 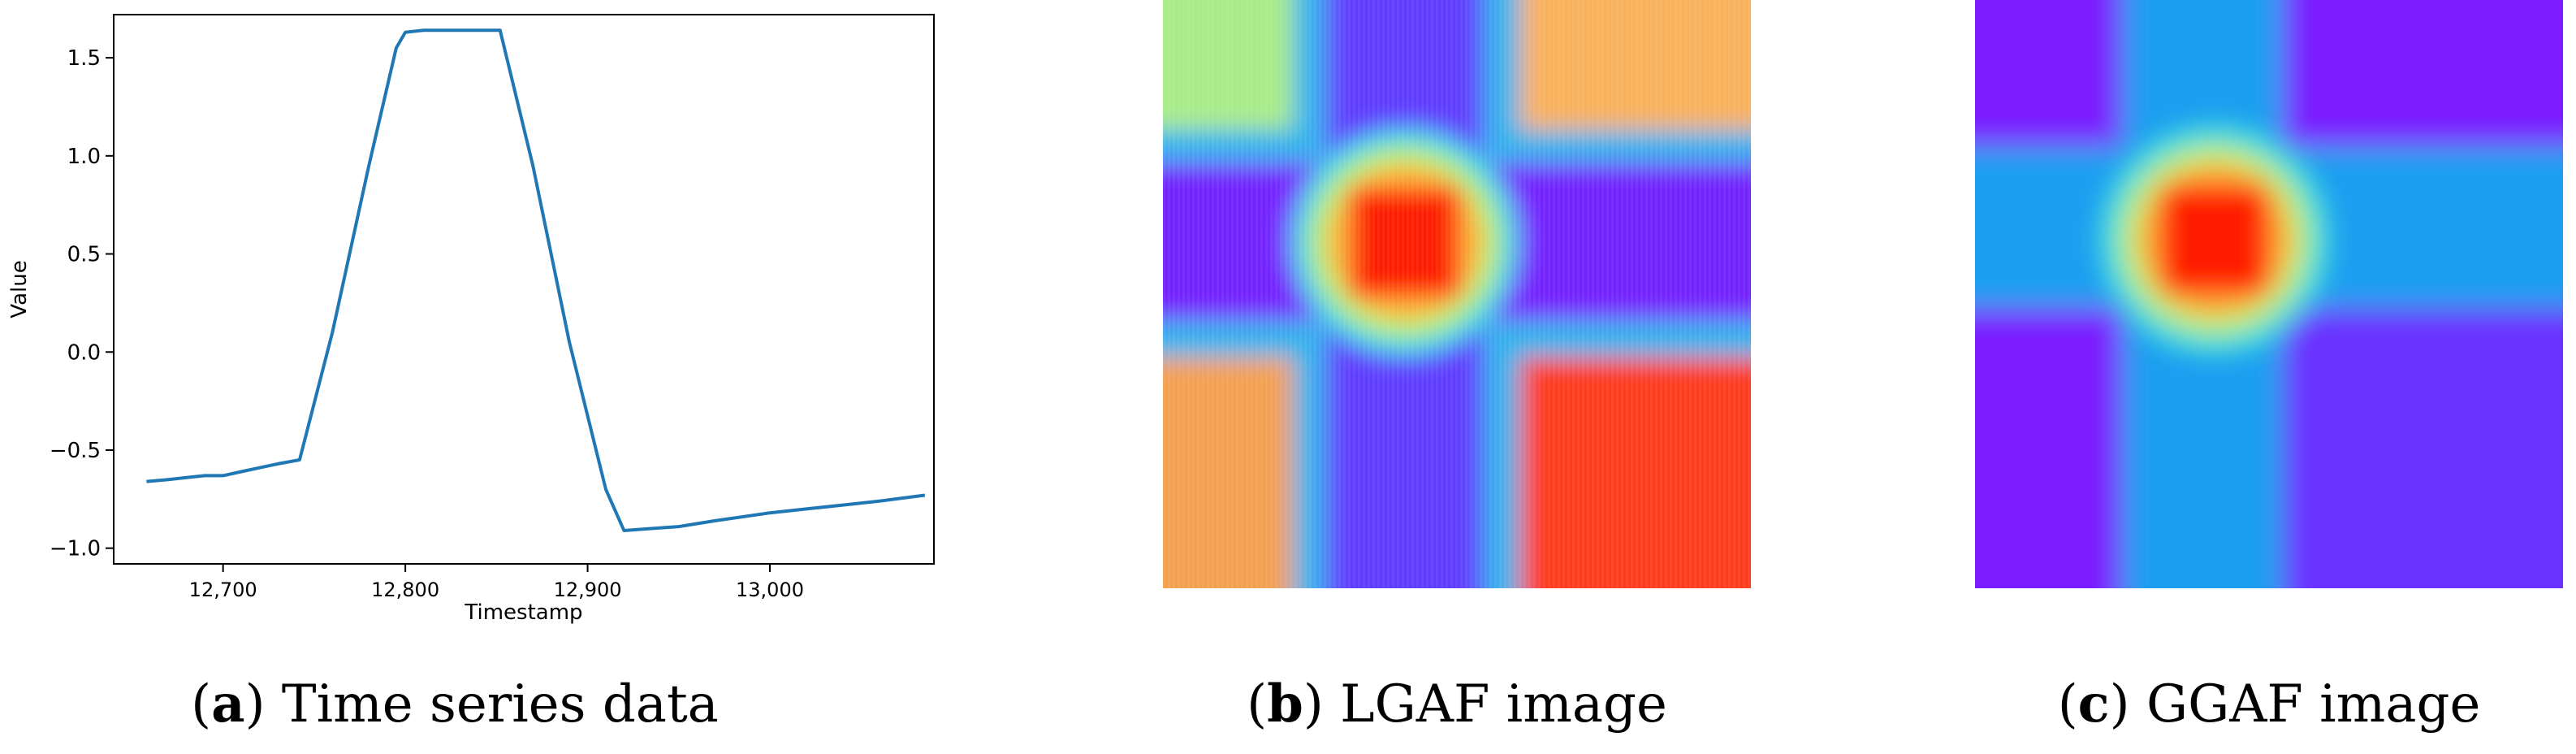 I want to click on caption-a: (a) Time series data, so click(x=455, y=704).